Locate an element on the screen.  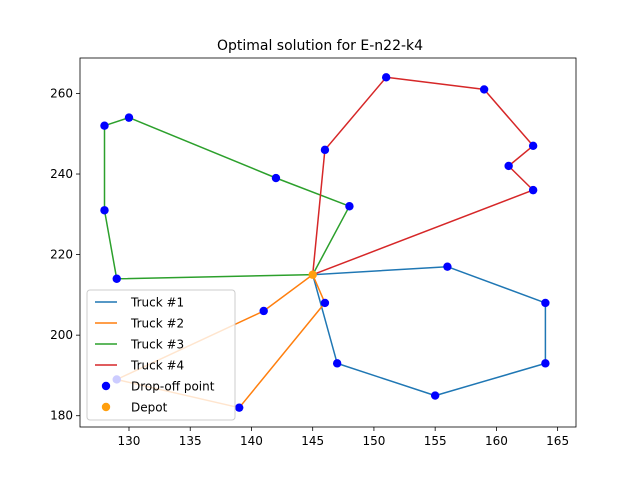
x-tick-label: 160 is located at coordinates (496, 441).